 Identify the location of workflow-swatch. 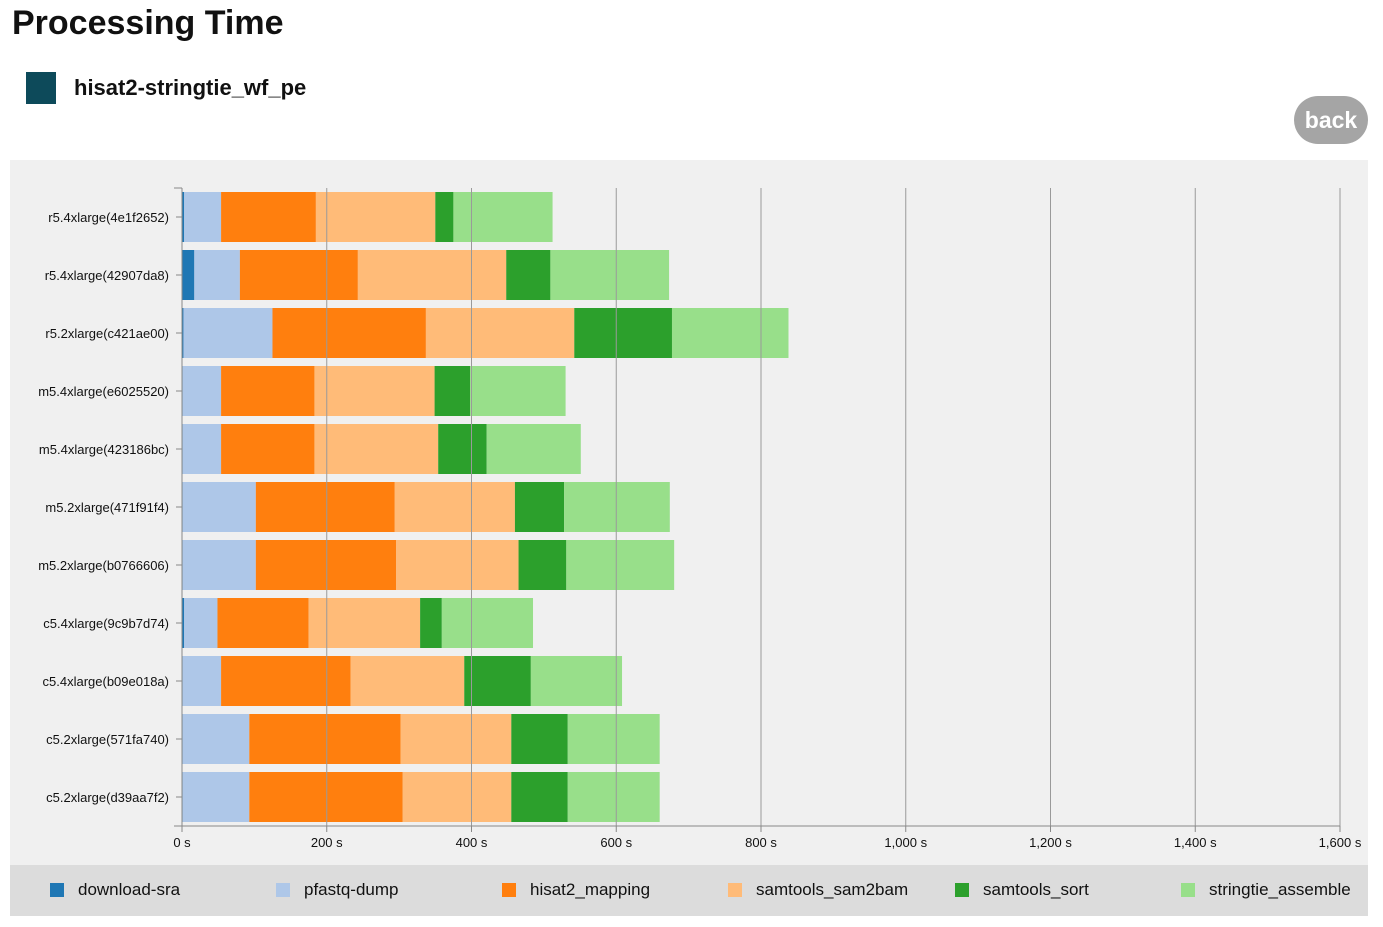
(41, 88).